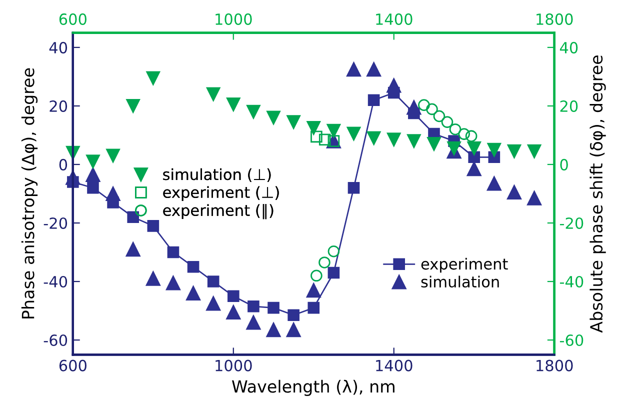 Image resolution: width=618 pixels, height=410 pixels. Describe the element at coordinates (464, 265) in the screenshot. I see `legend-label: experiment` at that location.